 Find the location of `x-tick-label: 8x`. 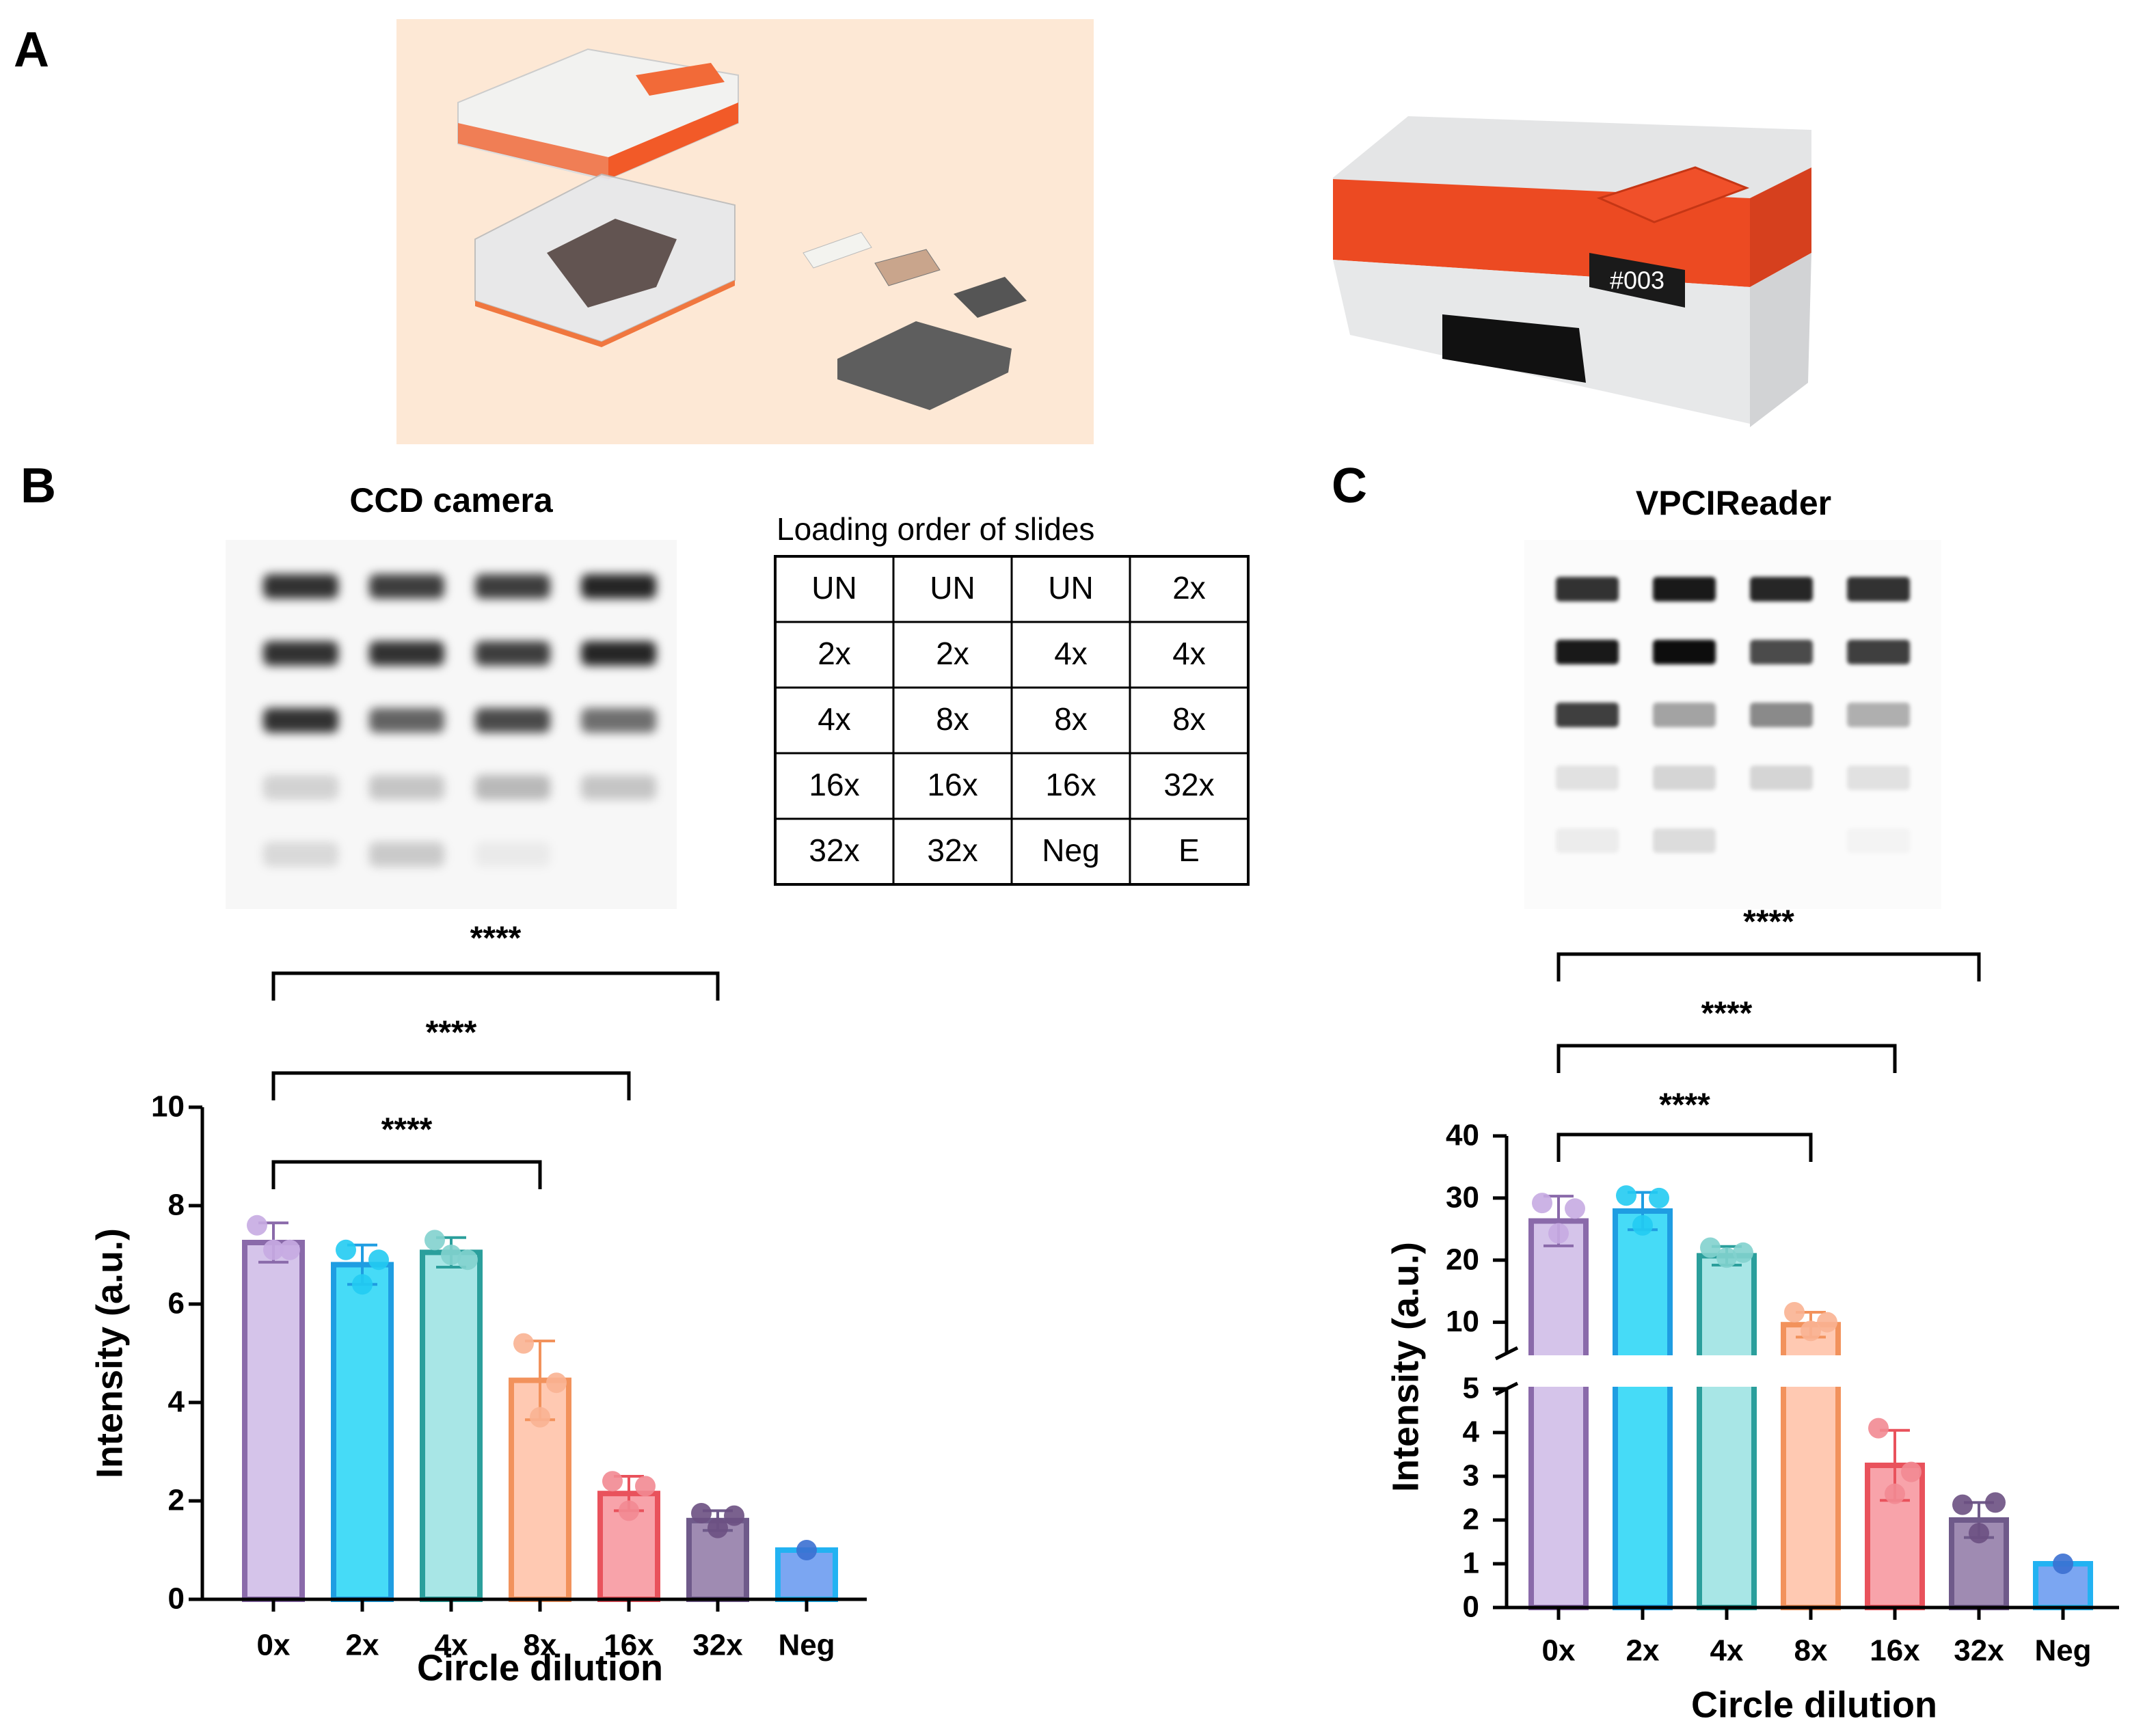

x-tick-label: 8x is located at coordinates (1811, 1651).